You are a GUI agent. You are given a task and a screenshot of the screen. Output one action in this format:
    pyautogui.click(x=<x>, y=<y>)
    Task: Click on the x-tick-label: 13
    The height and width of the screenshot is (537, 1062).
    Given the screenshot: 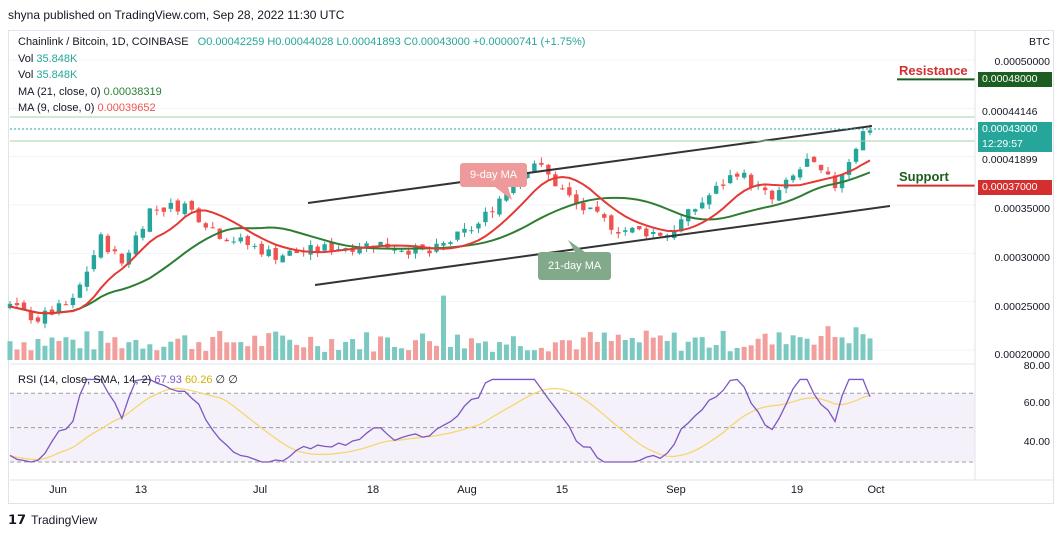 What is the action you would take?
    pyautogui.click(x=141, y=490)
    